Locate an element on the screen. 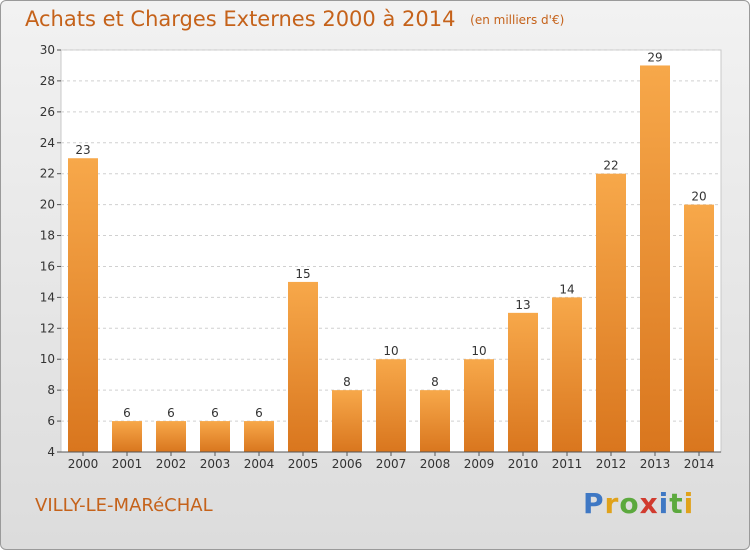  x-tick-label: 2006 is located at coordinates (347, 464).